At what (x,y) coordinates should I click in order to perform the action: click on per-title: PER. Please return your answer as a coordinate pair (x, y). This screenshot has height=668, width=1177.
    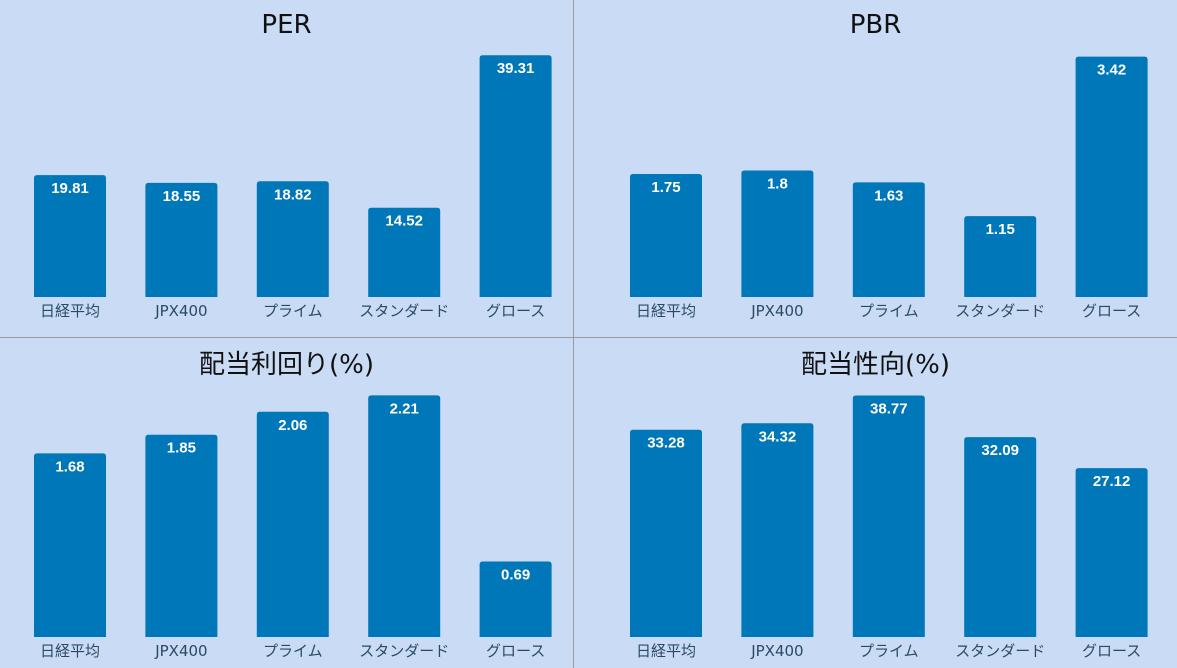
    Looking at the image, I should click on (286, 25).